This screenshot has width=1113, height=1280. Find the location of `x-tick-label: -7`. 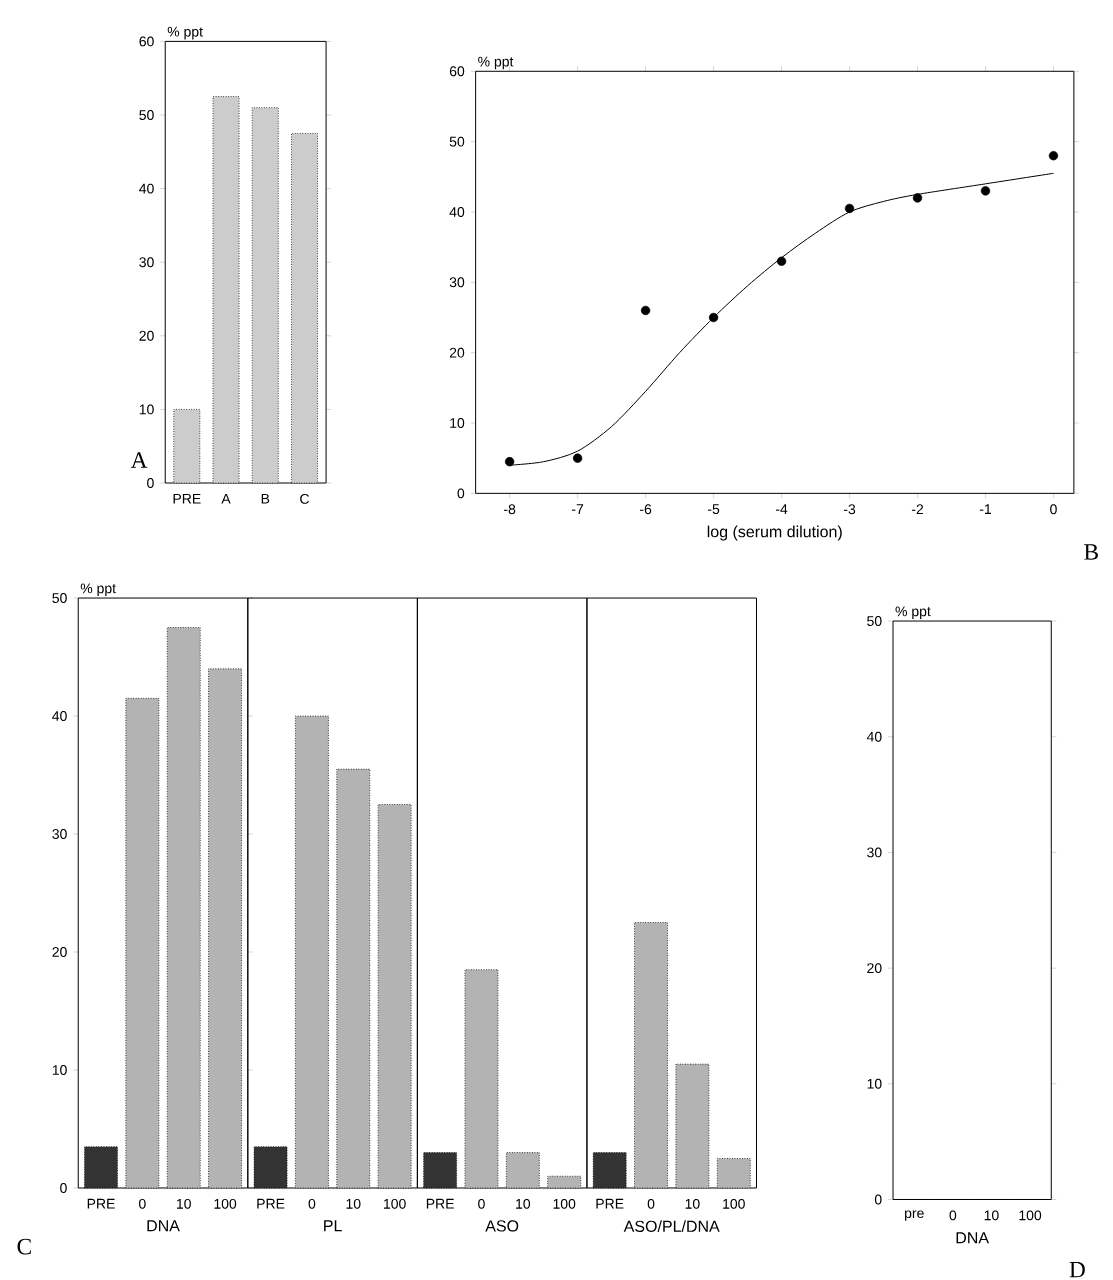

x-tick-label: -7 is located at coordinates (578, 509).